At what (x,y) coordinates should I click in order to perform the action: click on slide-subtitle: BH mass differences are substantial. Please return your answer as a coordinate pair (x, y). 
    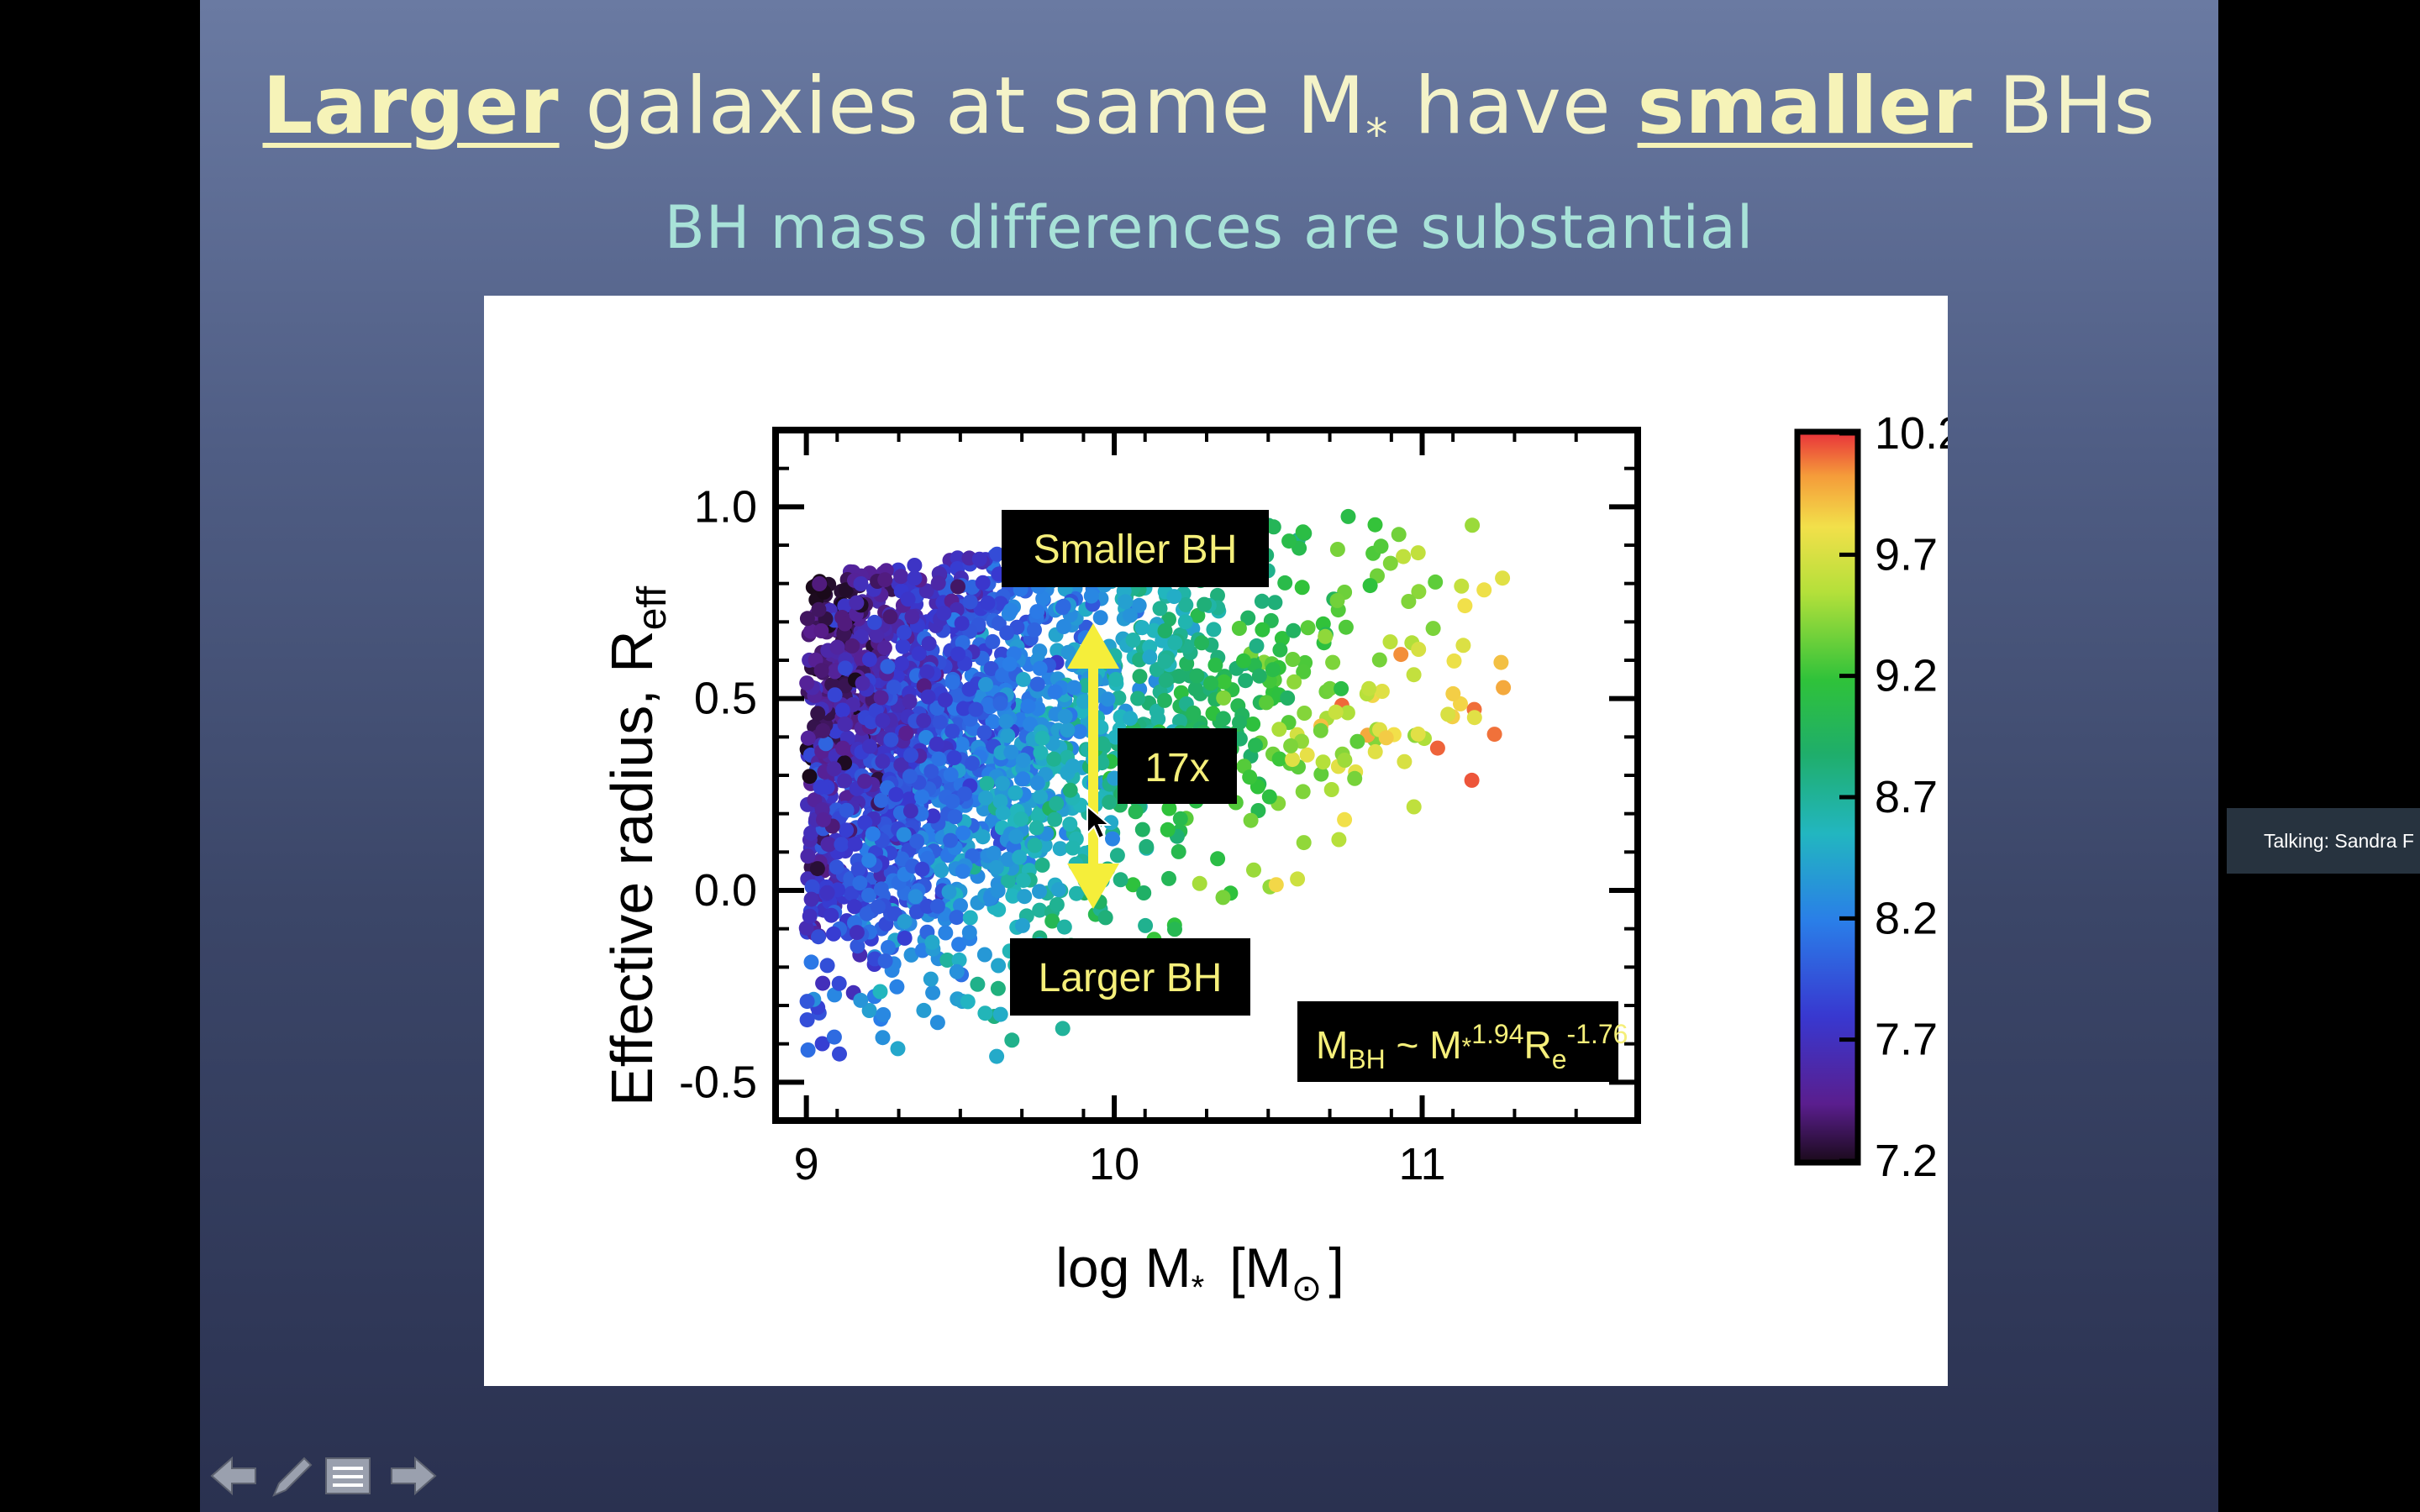
    Looking at the image, I should click on (1209, 227).